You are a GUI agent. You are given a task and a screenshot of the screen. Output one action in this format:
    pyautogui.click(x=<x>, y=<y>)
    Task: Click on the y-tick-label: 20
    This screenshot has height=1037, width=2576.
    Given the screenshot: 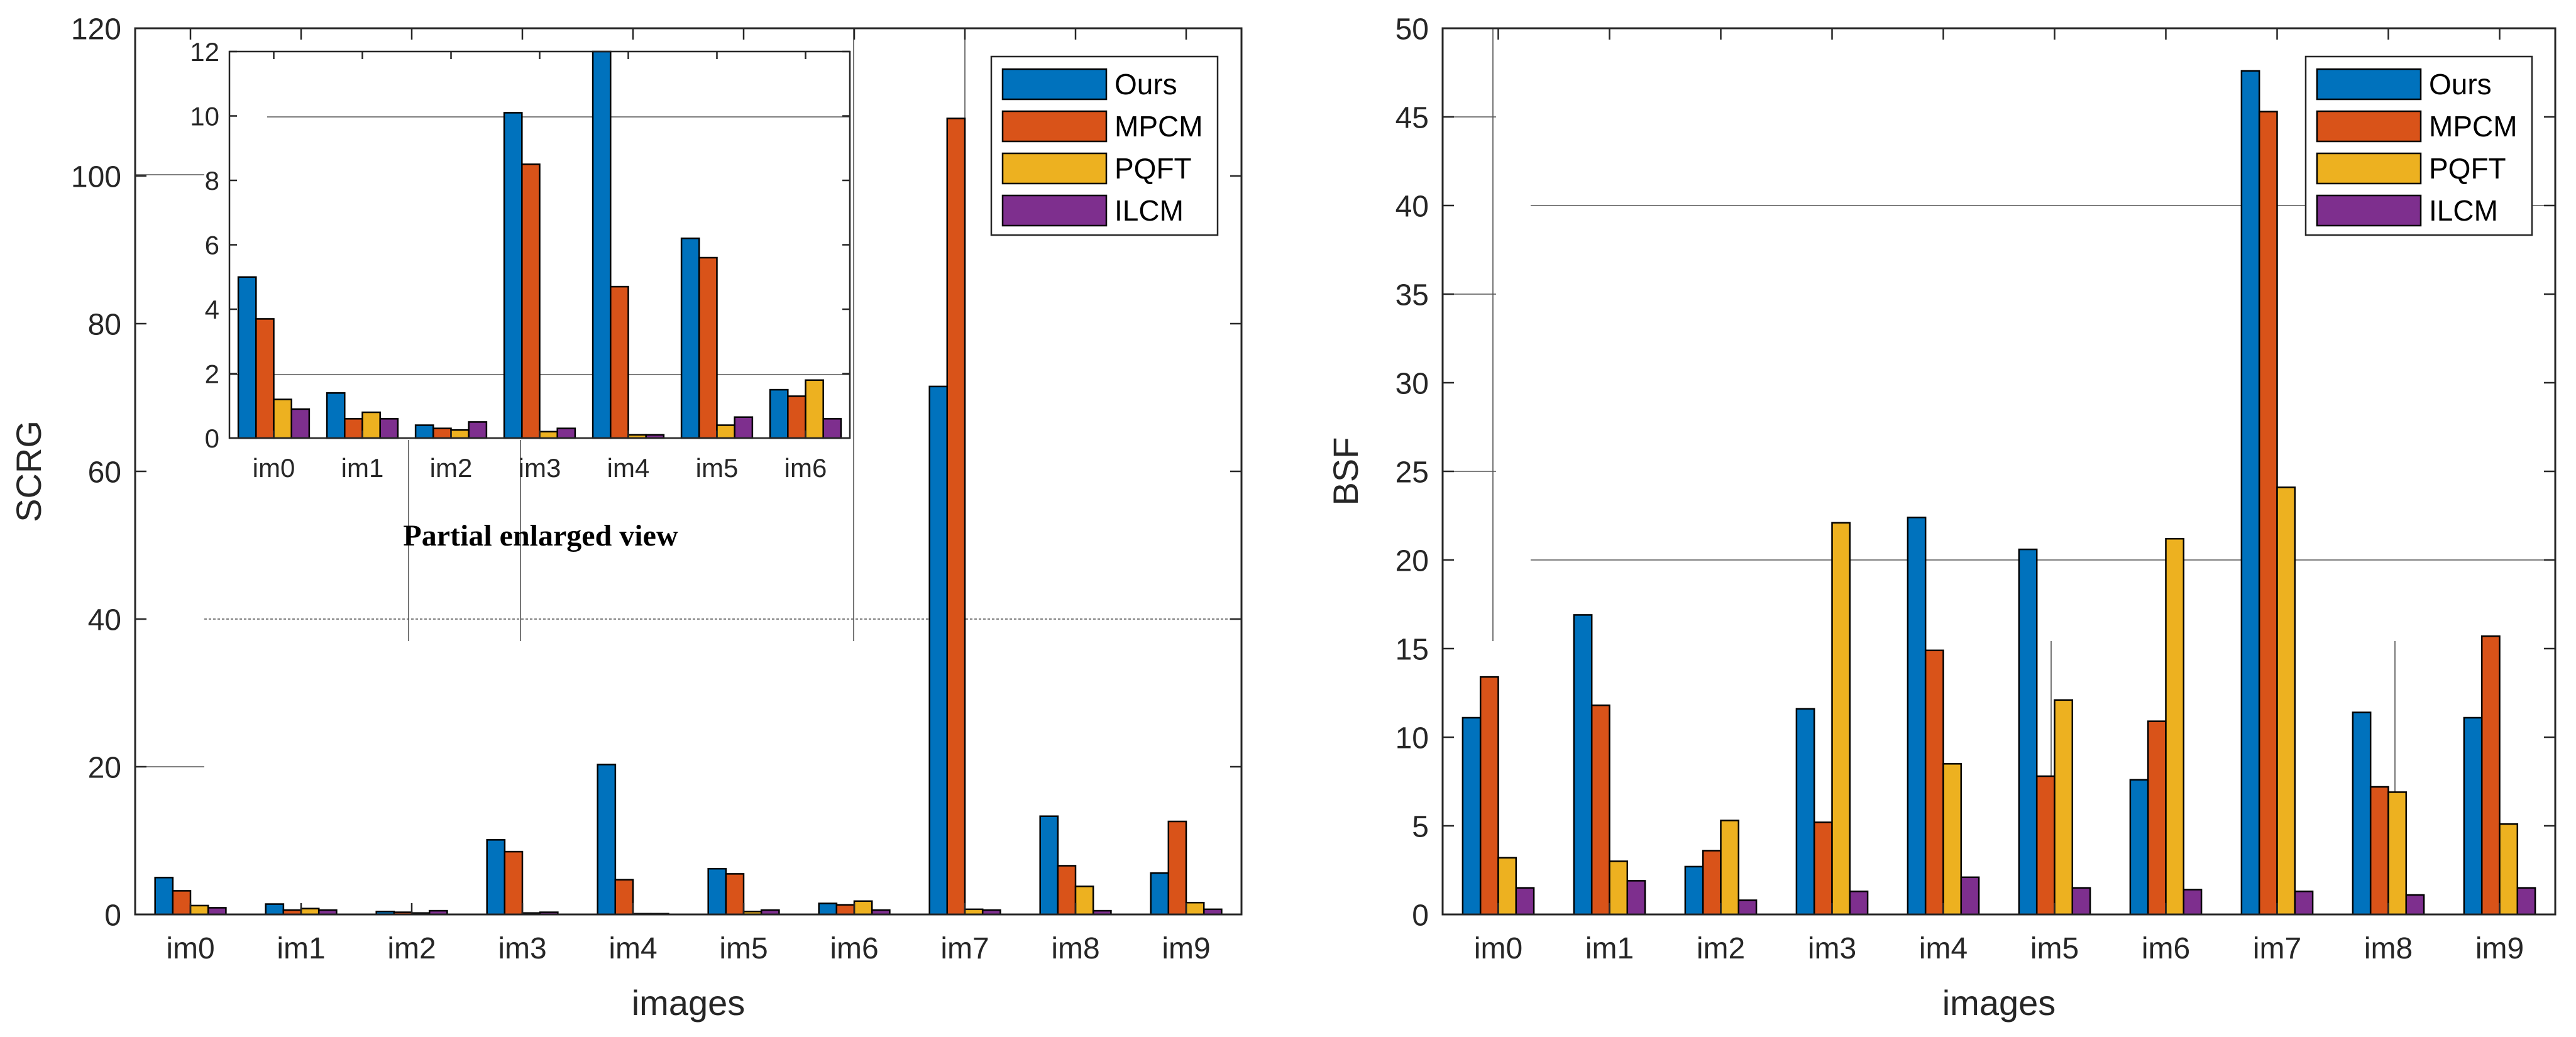 What is the action you would take?
    pyautogui.click(x=104, y=767)
    